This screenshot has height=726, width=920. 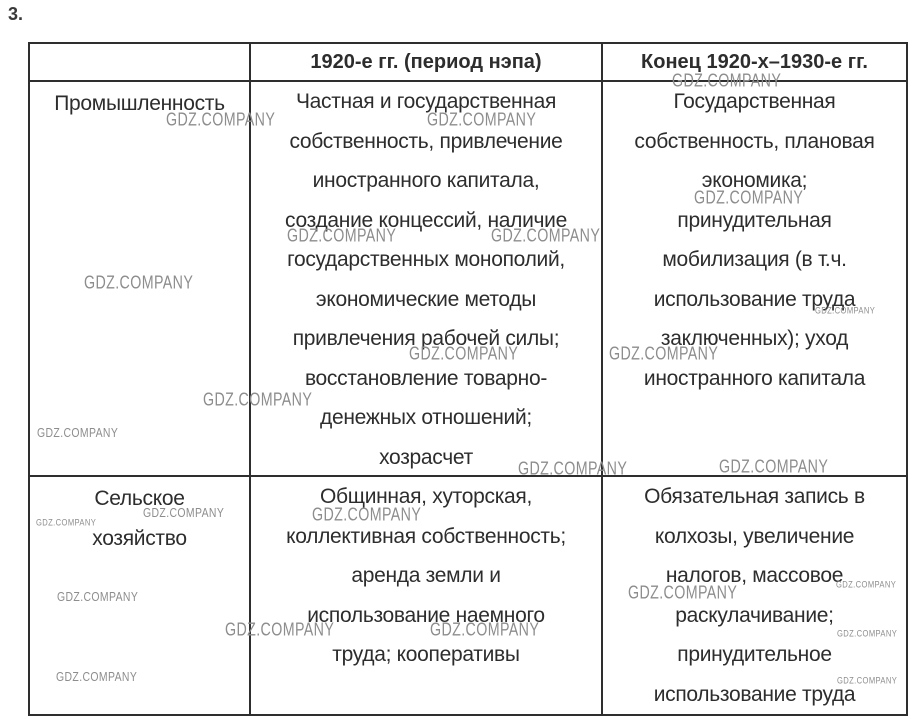 I want to click on row-industry-label: Промышленность, so click(x=139, y=277).